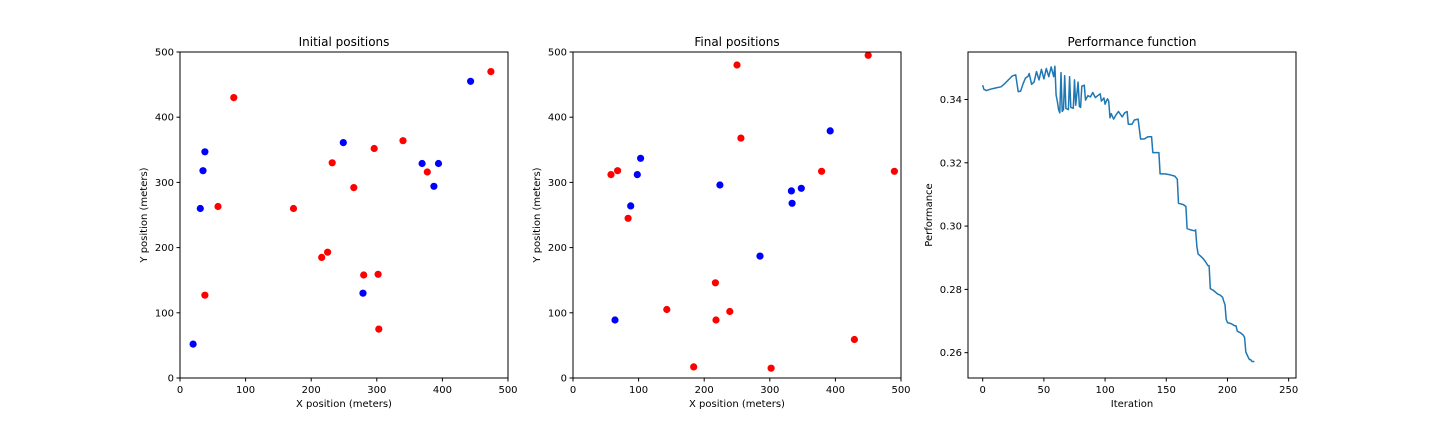  Describe the element at coordinates (376, 390) in the screenshot. I see `panel-1-xtick-label-3: 300` at that location.